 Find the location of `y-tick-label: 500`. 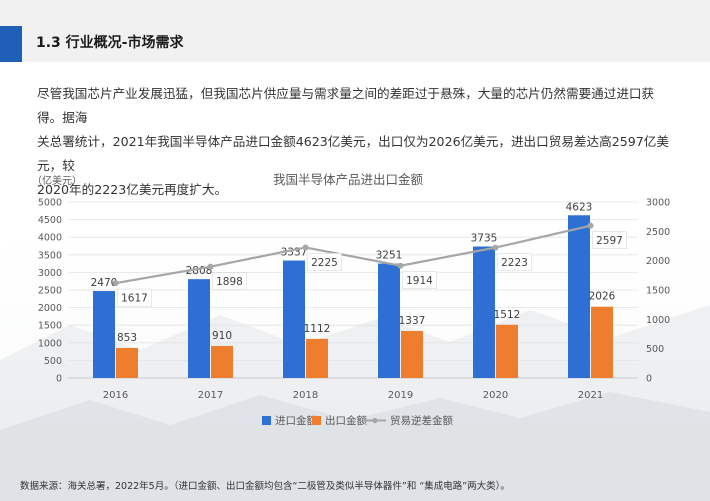

y-tick-label: 500 is located at coordinates (53, 361).